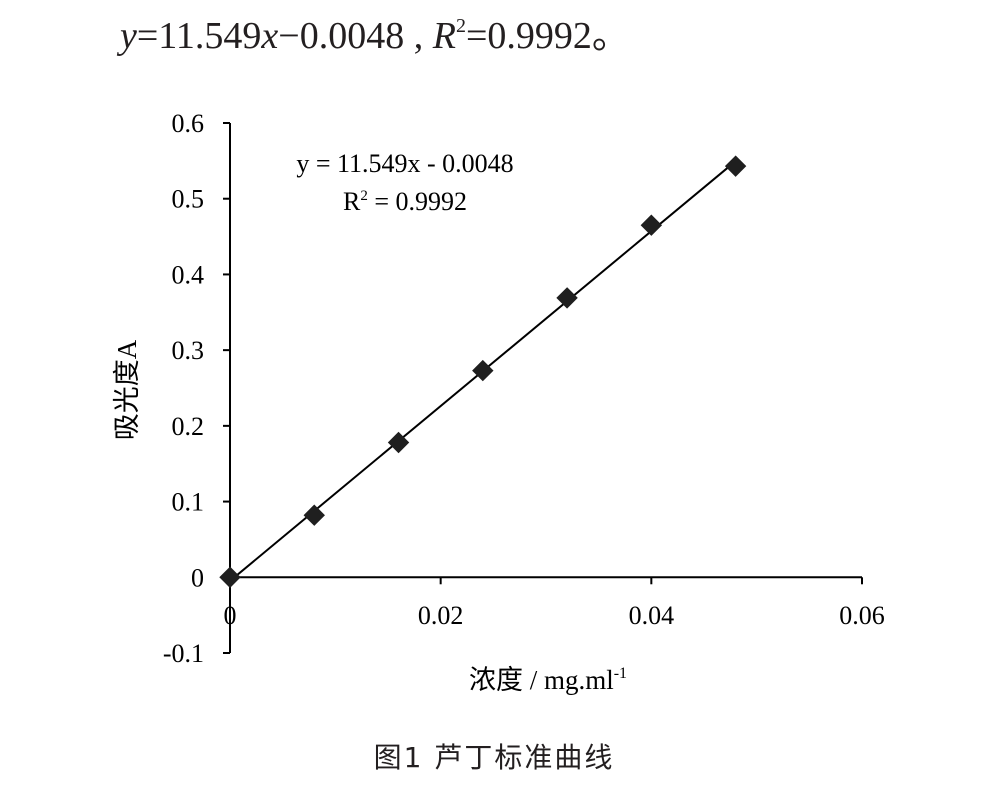  I want to click on r-squared-sup: 2, so click(364, 196).